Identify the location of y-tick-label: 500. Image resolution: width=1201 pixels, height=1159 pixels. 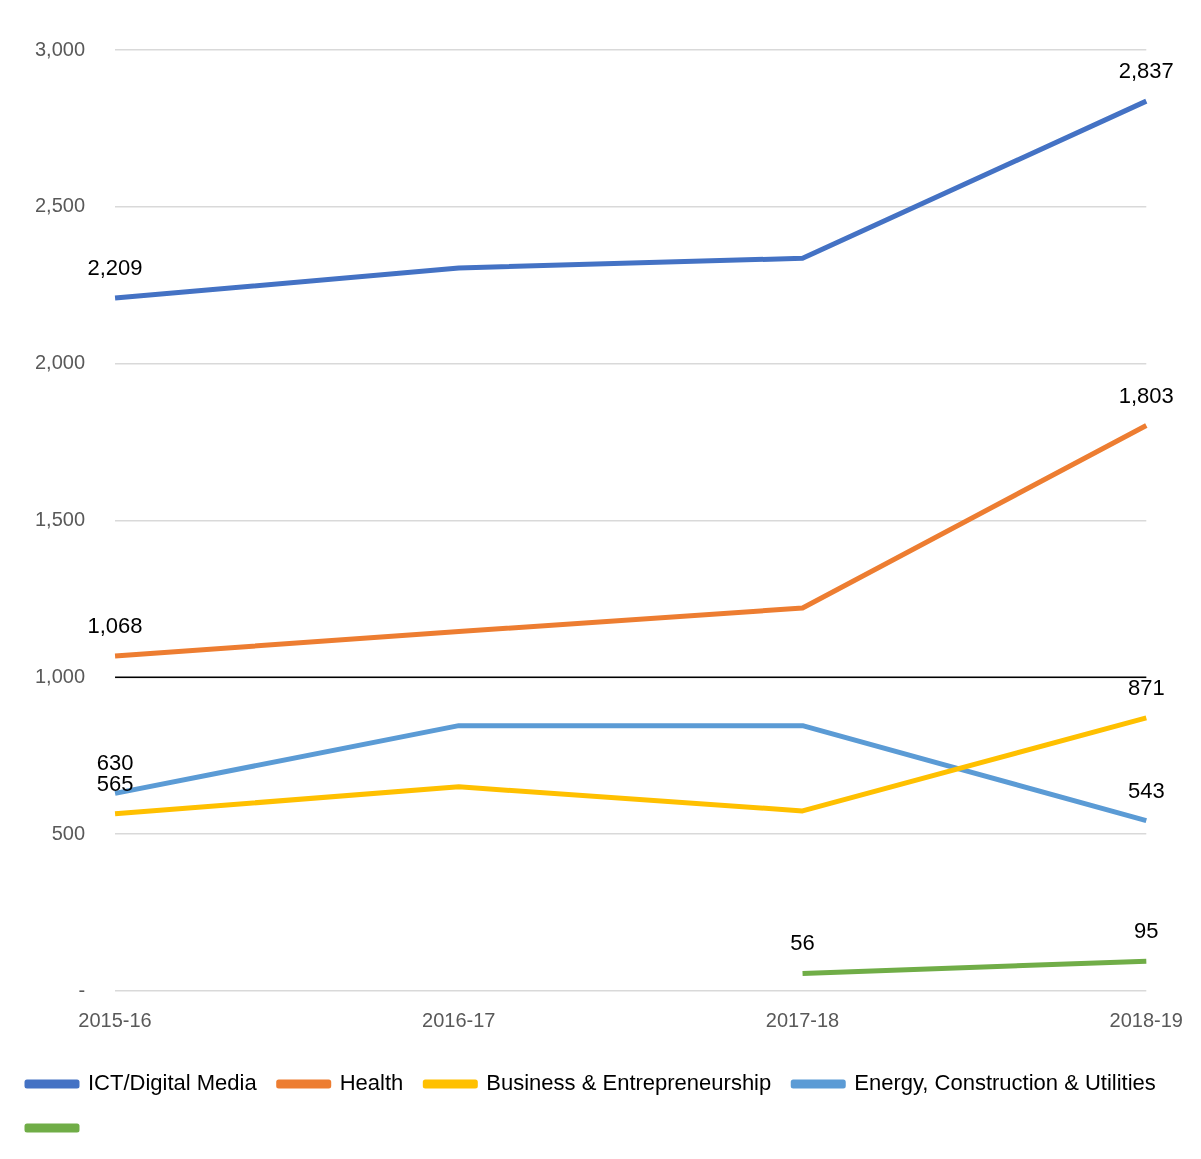
(68, 832).